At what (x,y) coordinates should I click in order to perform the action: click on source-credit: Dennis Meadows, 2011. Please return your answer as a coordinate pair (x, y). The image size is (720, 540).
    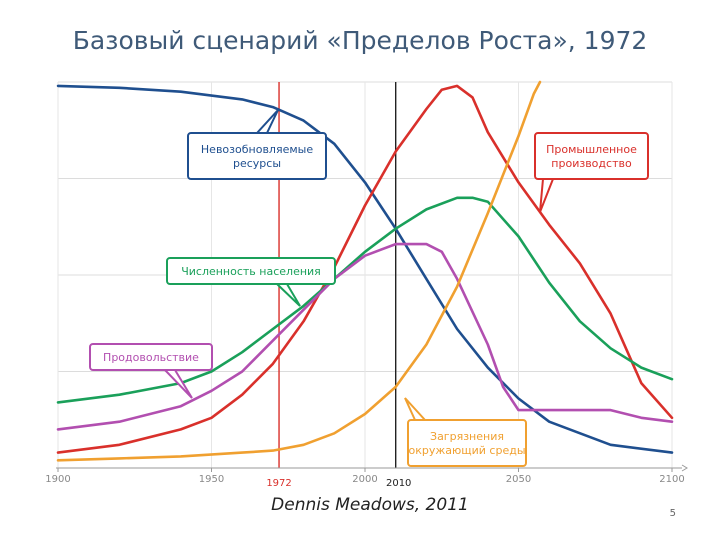
    Looking at the image, I should click on (370, 505).